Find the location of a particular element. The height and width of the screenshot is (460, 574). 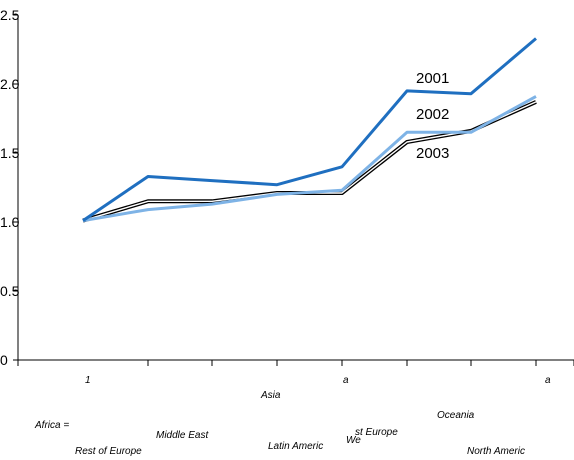

category-label: Latin Americ is located at coordinates (295, 446).